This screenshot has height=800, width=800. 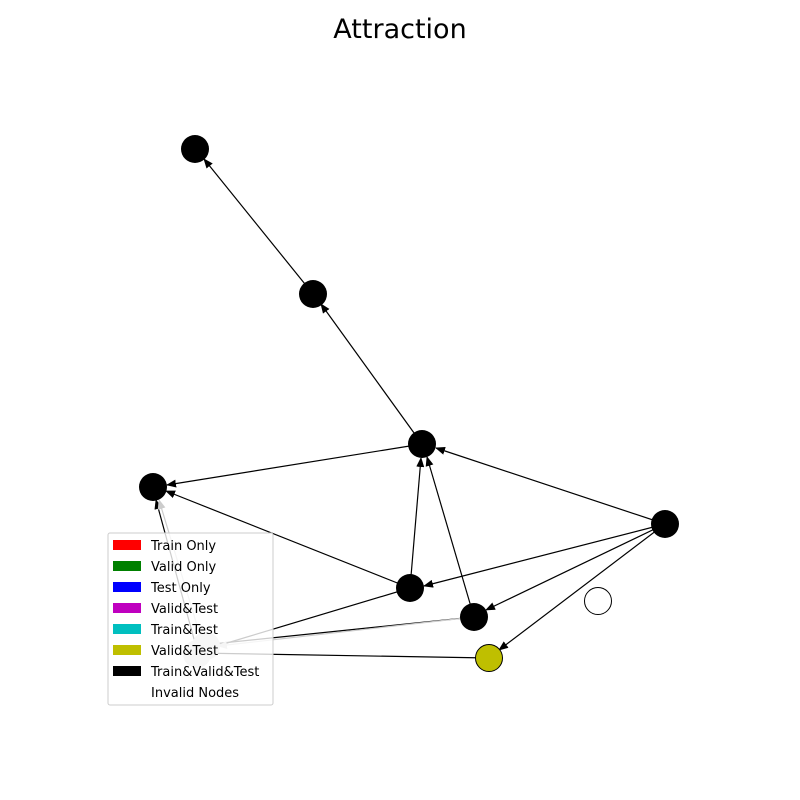 What do you see at coordinates (184, 567) in the screenshot?
I see `legend-label: Valid Only` at bounding box center [184, 567].